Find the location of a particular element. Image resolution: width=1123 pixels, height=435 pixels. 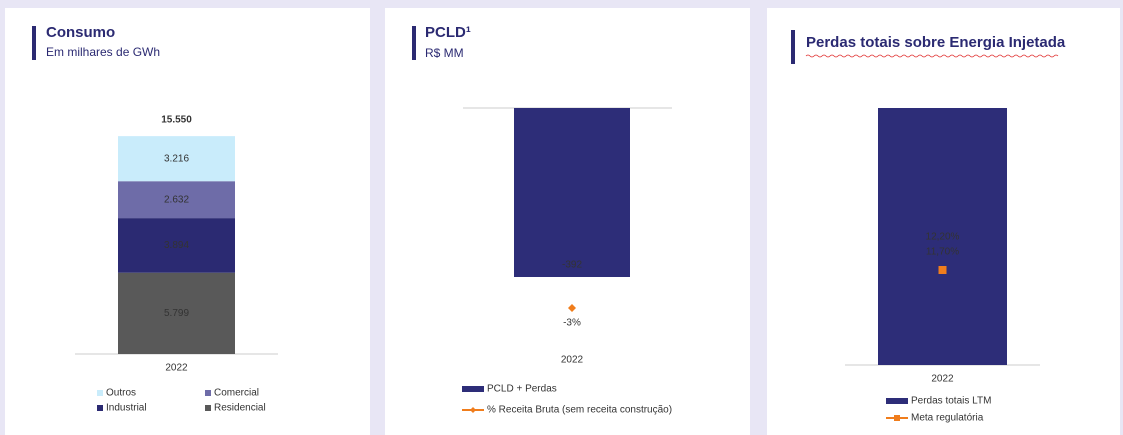

legend-label: Outros is located at coordinates (121, 393).